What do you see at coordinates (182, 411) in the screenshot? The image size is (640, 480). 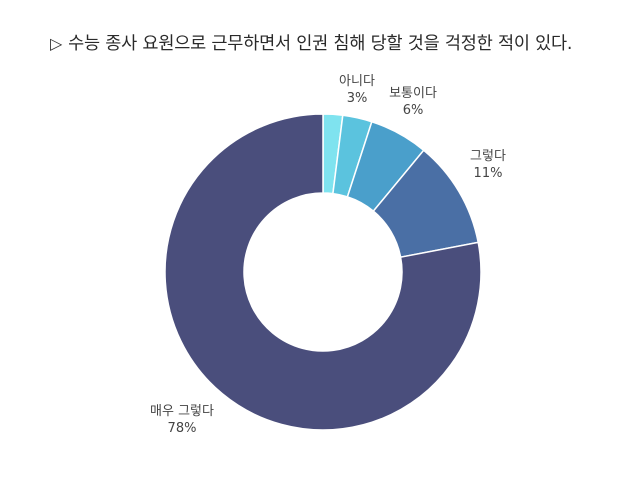 I see `slice-label-name-5: 매우 그렇다` at bounding box center [182, 411].